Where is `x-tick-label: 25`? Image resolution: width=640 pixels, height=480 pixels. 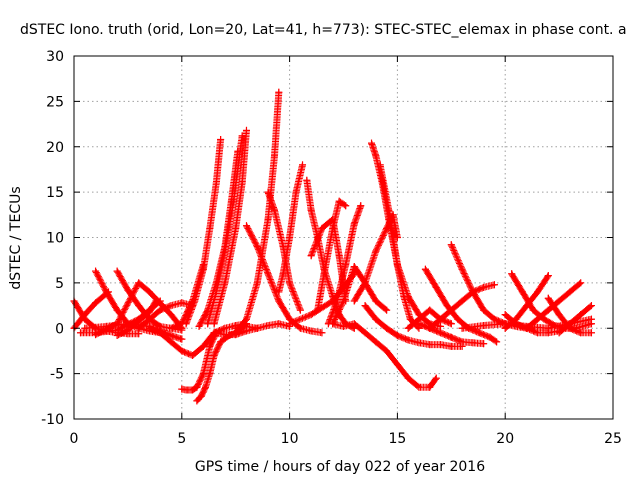 x-tick-label: 25 is located at coordinates (613, 439).